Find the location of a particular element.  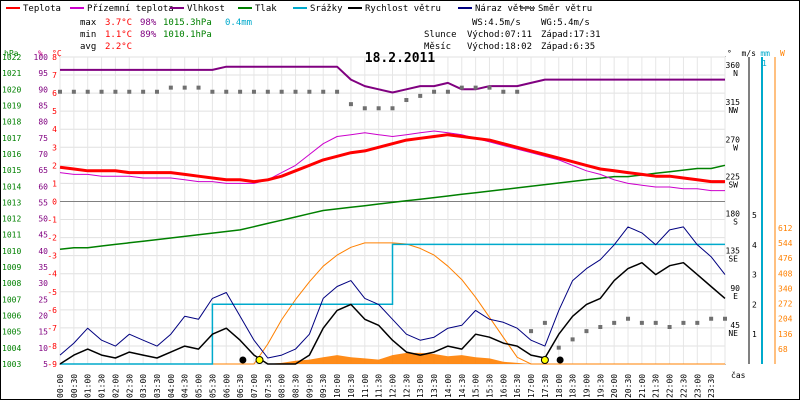

hum-tick-label: 5 is located at coordinates (45, 364).